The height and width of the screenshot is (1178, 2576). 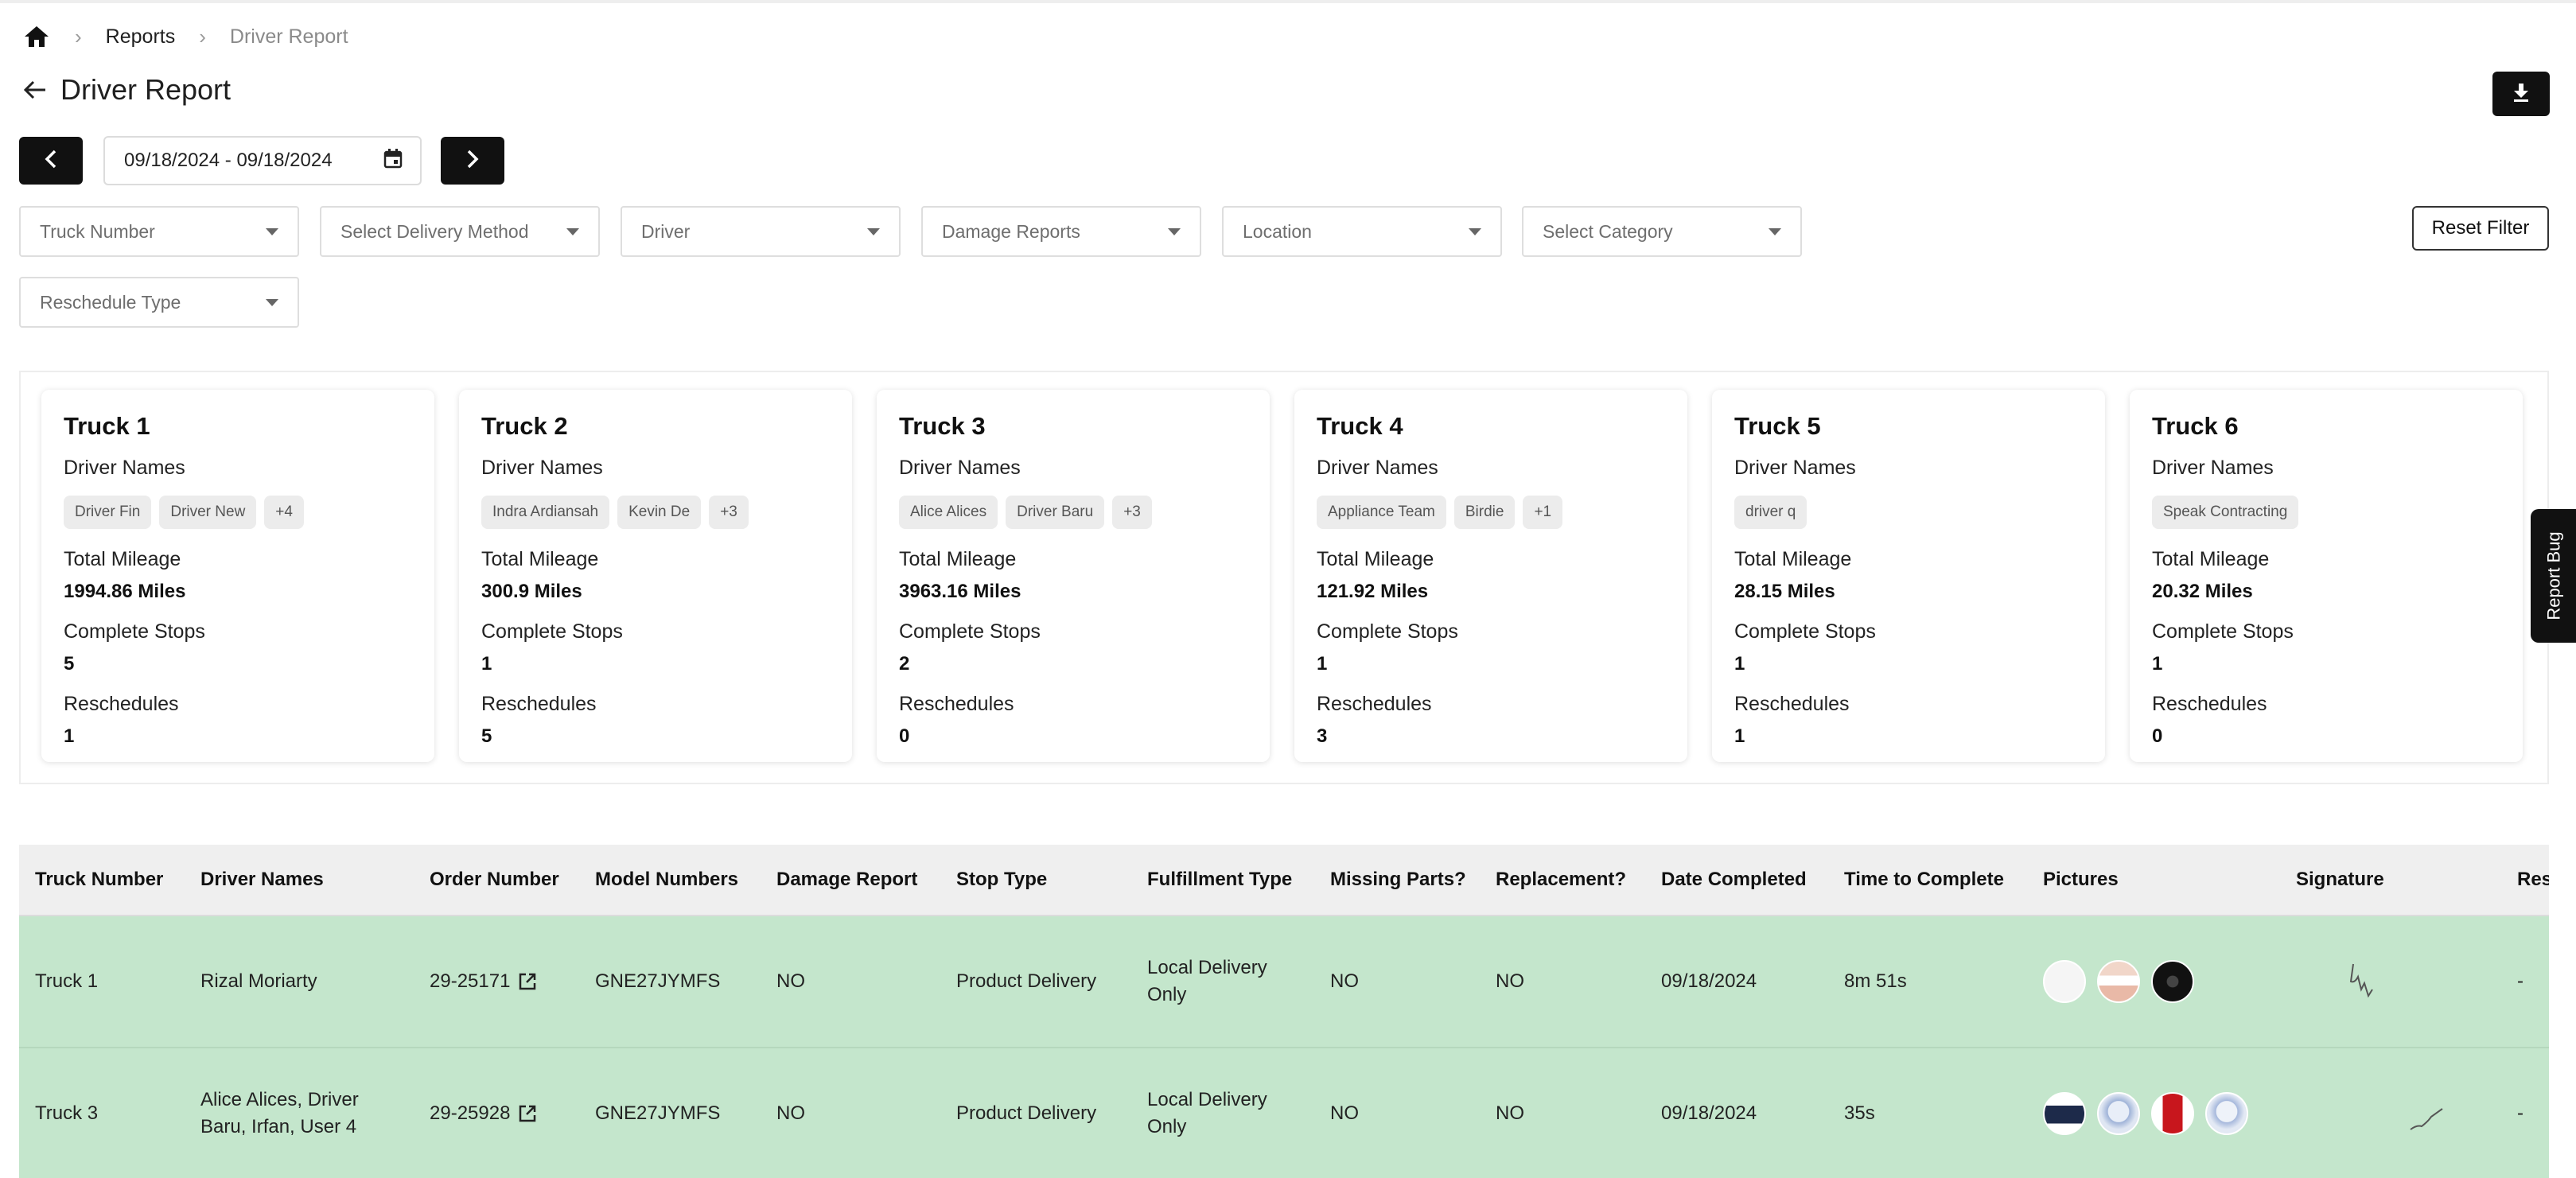 What do you see at coordinates (487, 664) in the screenshot?
I see `complete-stops-value: 1` at bounding box center [487, 664].